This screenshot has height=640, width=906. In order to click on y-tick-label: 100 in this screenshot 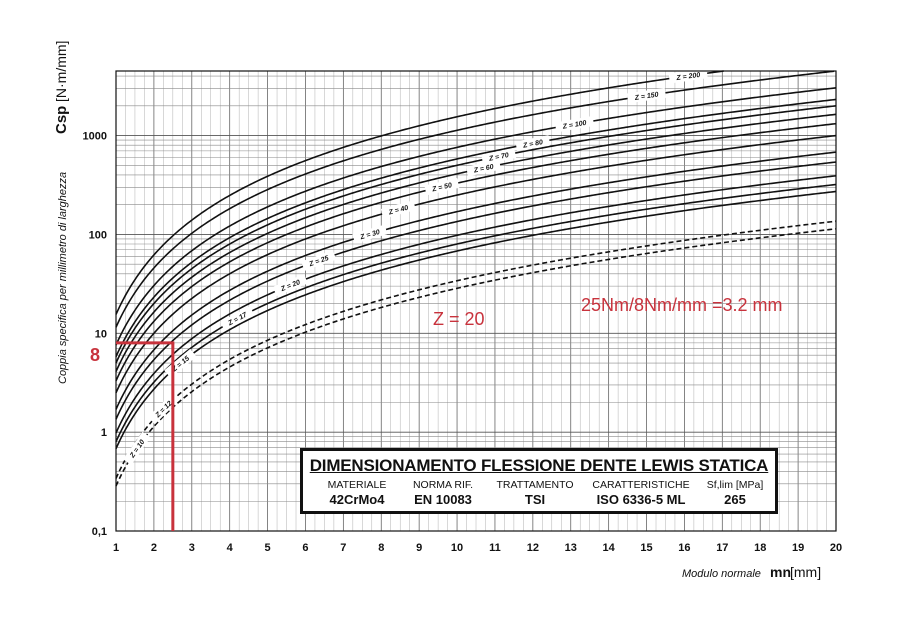, I will do `click(98, 235)`.